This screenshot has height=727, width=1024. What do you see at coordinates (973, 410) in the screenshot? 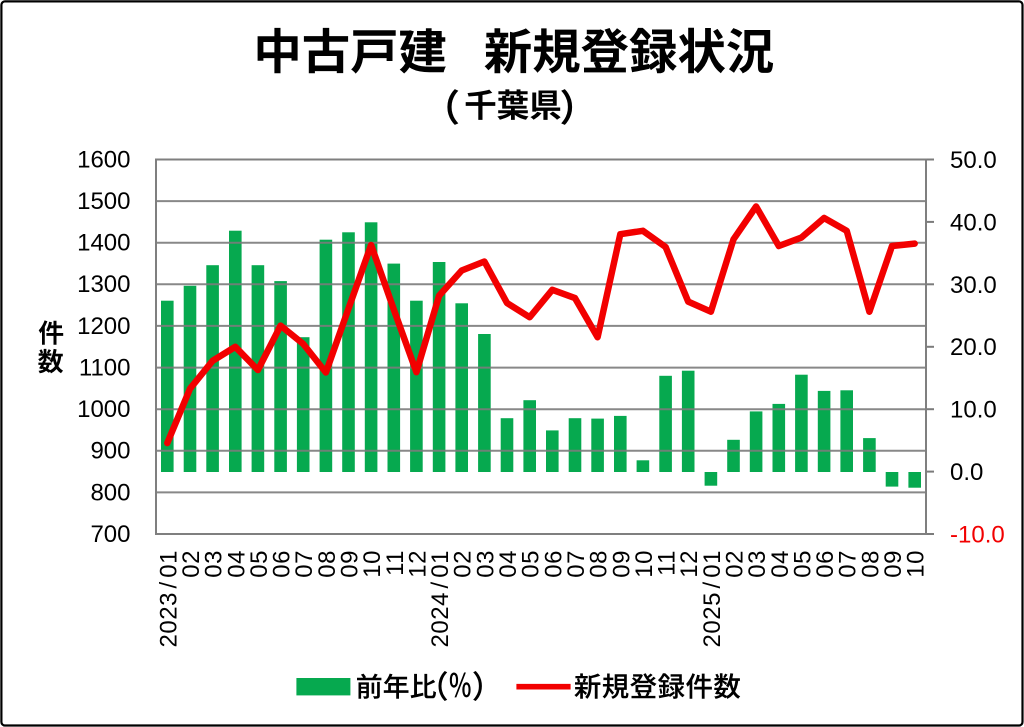
I see `svg-text: 10.0` at bounding box center [973, 410].